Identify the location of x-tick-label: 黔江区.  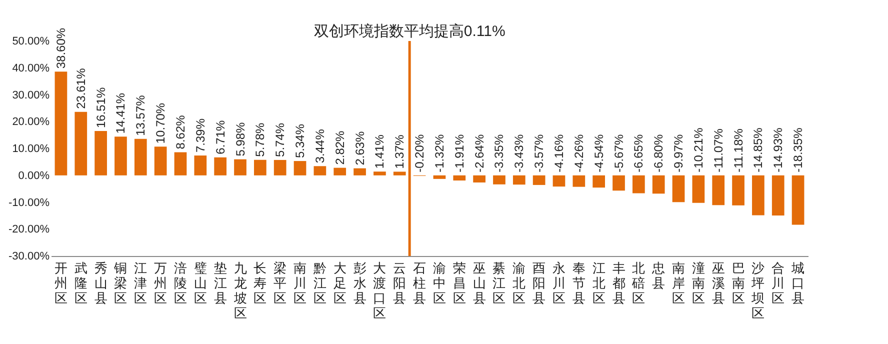
(319, 283).